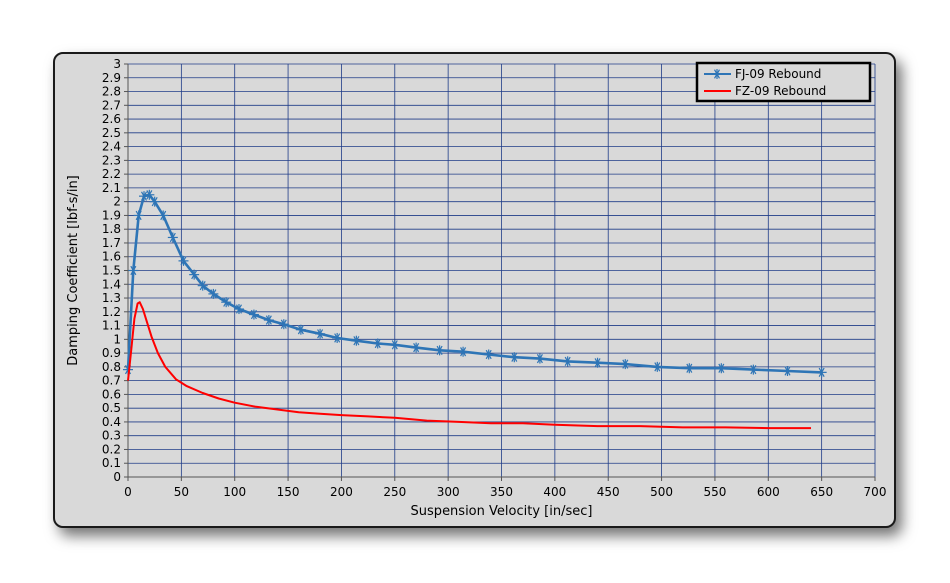 This screenshot has width=950, height=583. I want to click on y-tick-label: 2.3, so click(111, 160).